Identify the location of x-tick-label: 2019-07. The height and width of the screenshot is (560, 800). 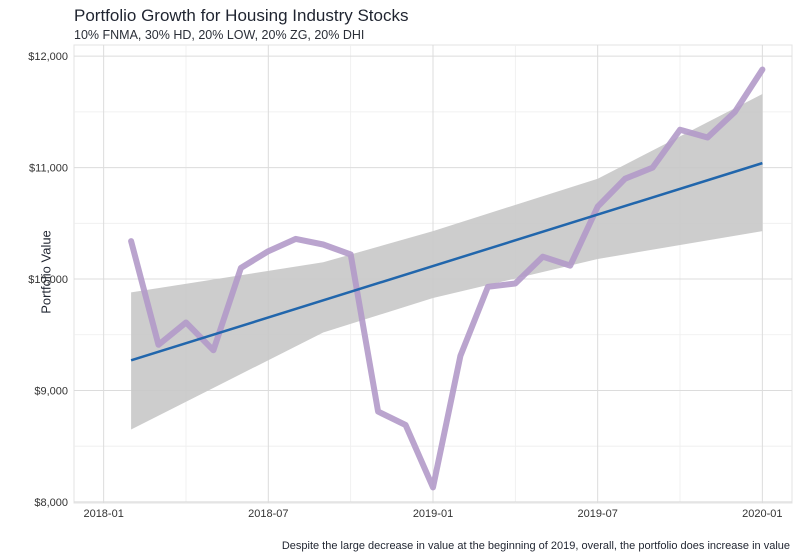
(597, 514).